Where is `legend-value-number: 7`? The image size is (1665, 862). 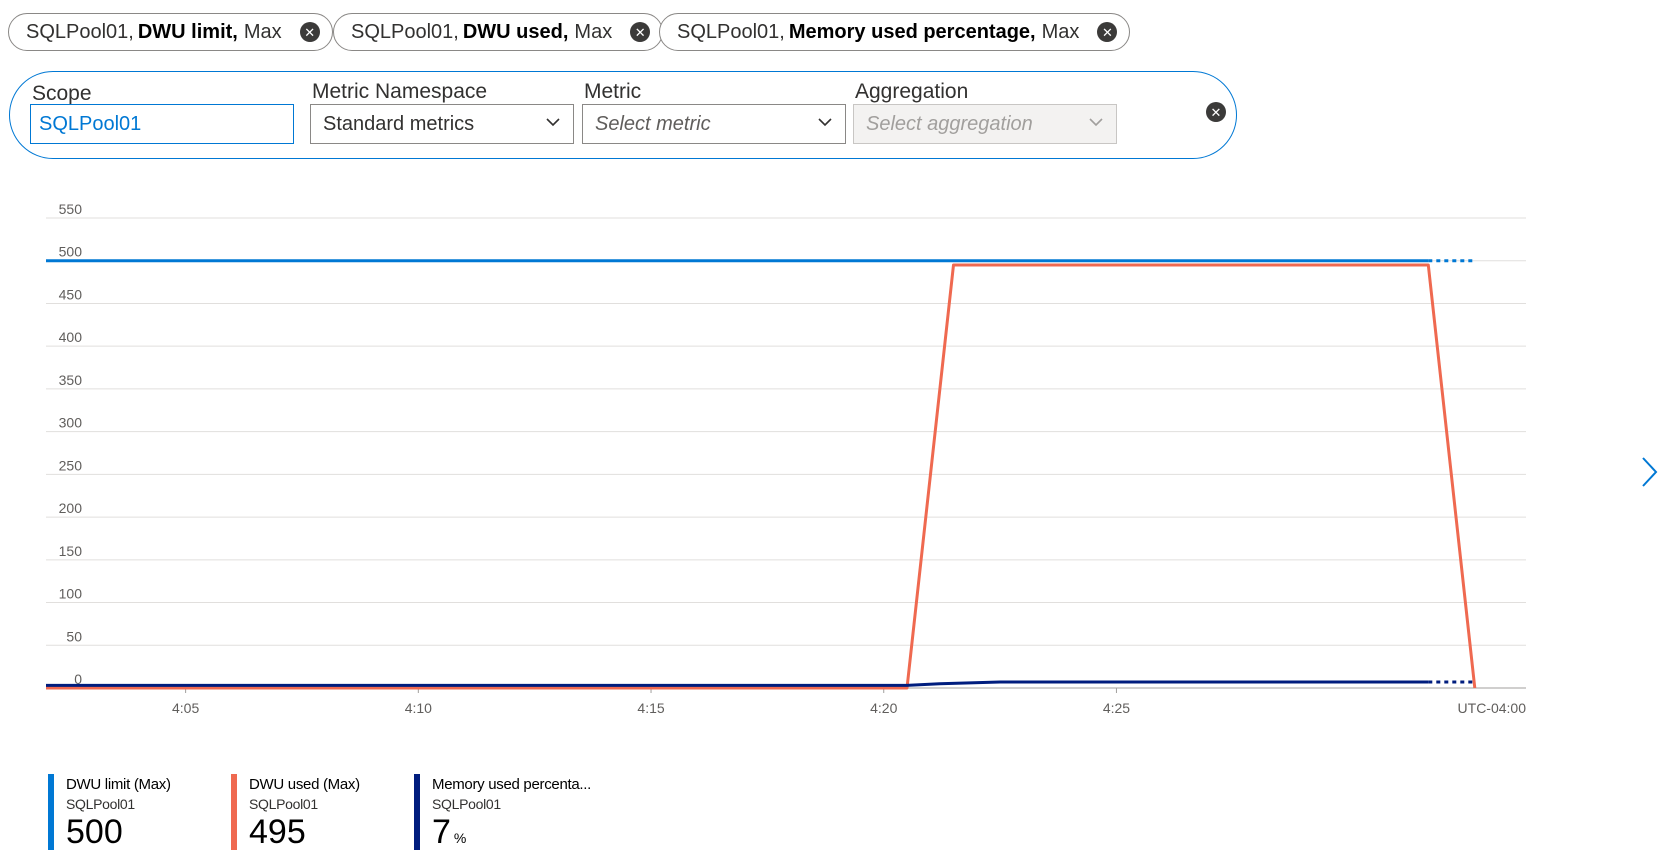
legend-value-number: 7 is located at coordinates (441, 832).